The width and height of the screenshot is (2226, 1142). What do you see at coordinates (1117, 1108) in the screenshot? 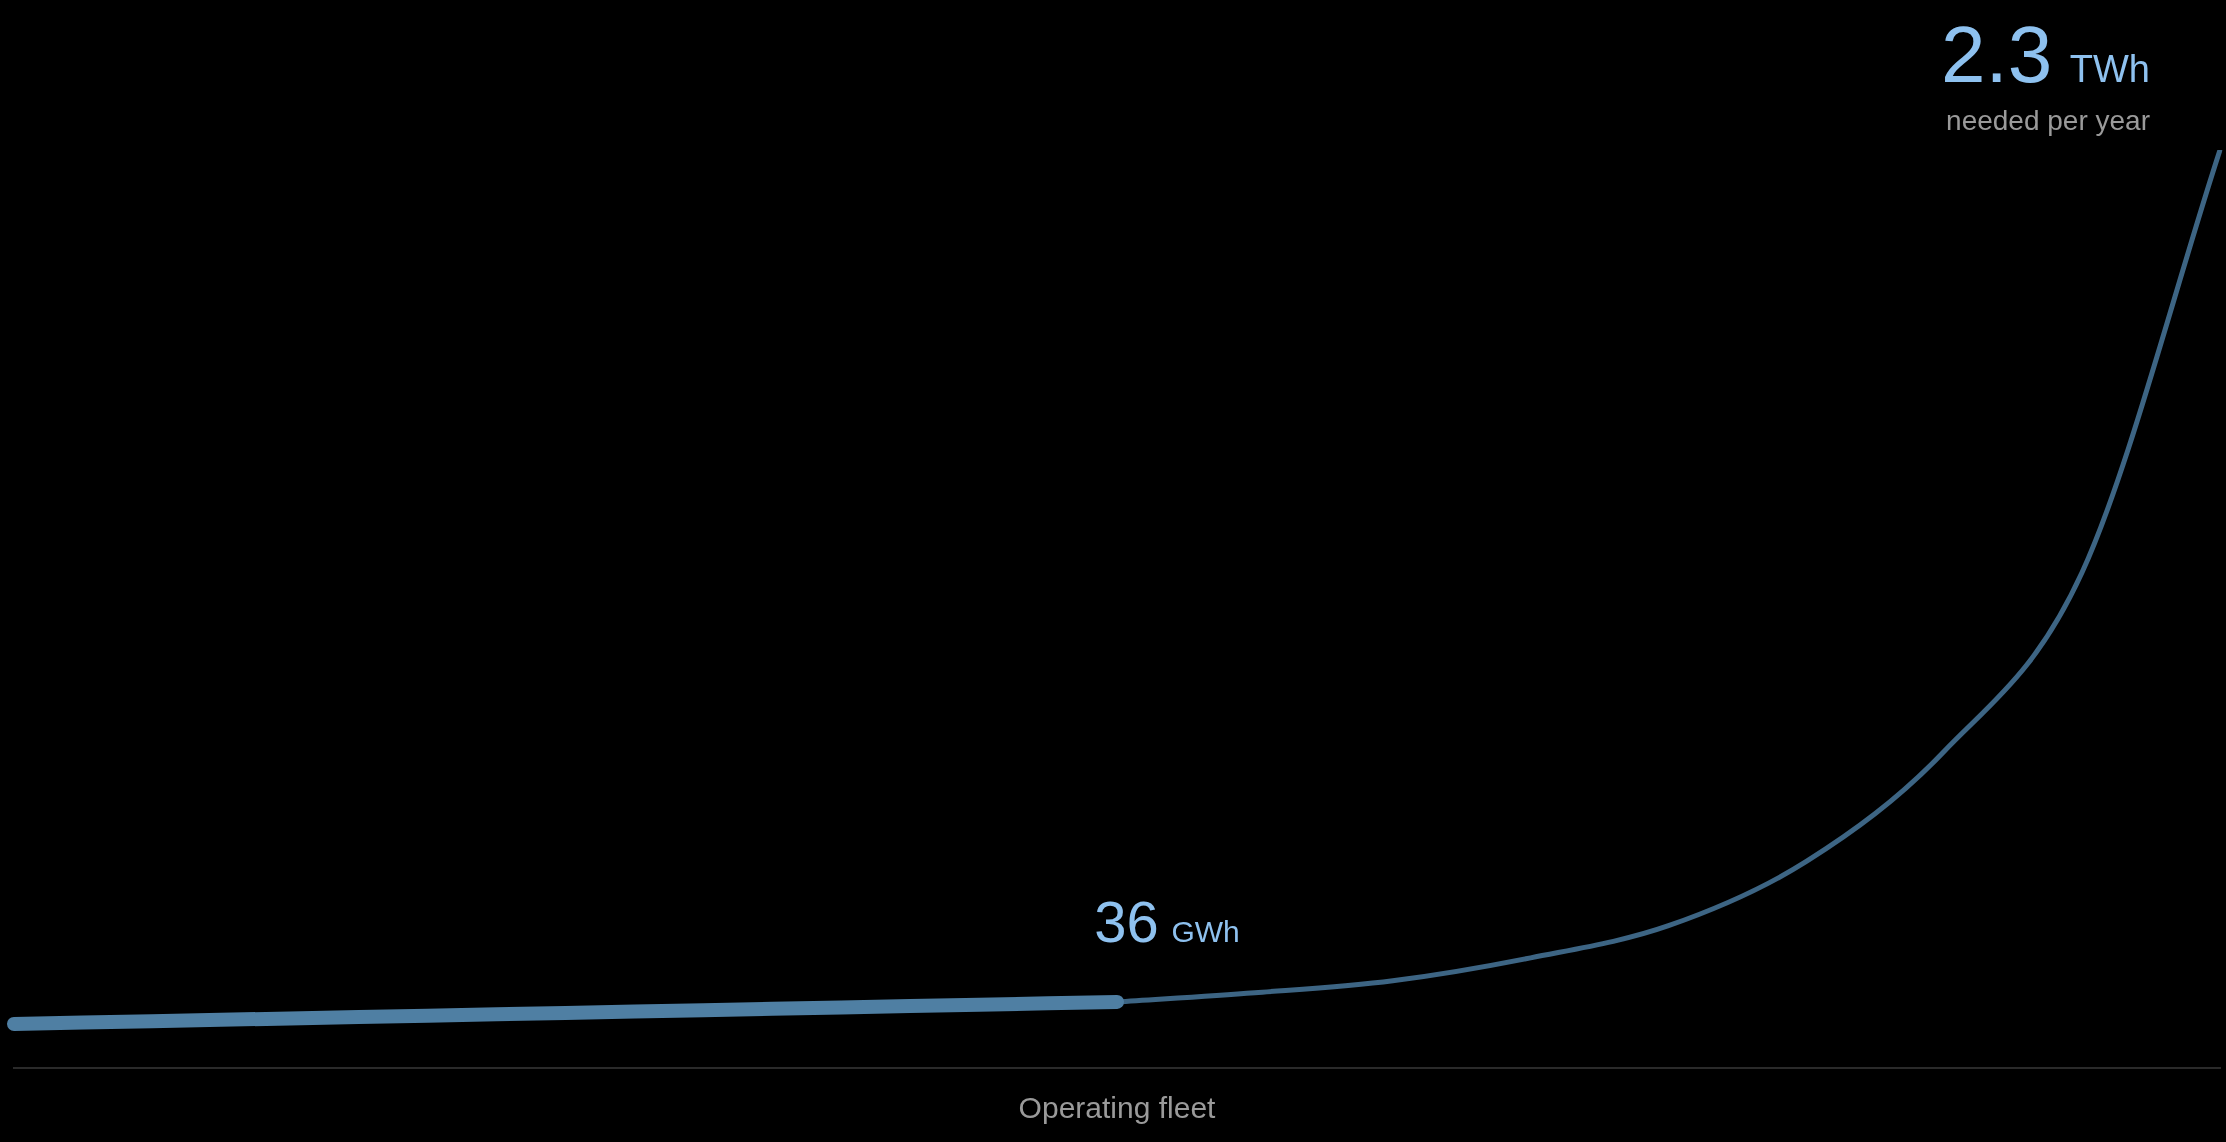
I see `x-axis-title: Operating fleet` at bounding box center [1117, 1108].